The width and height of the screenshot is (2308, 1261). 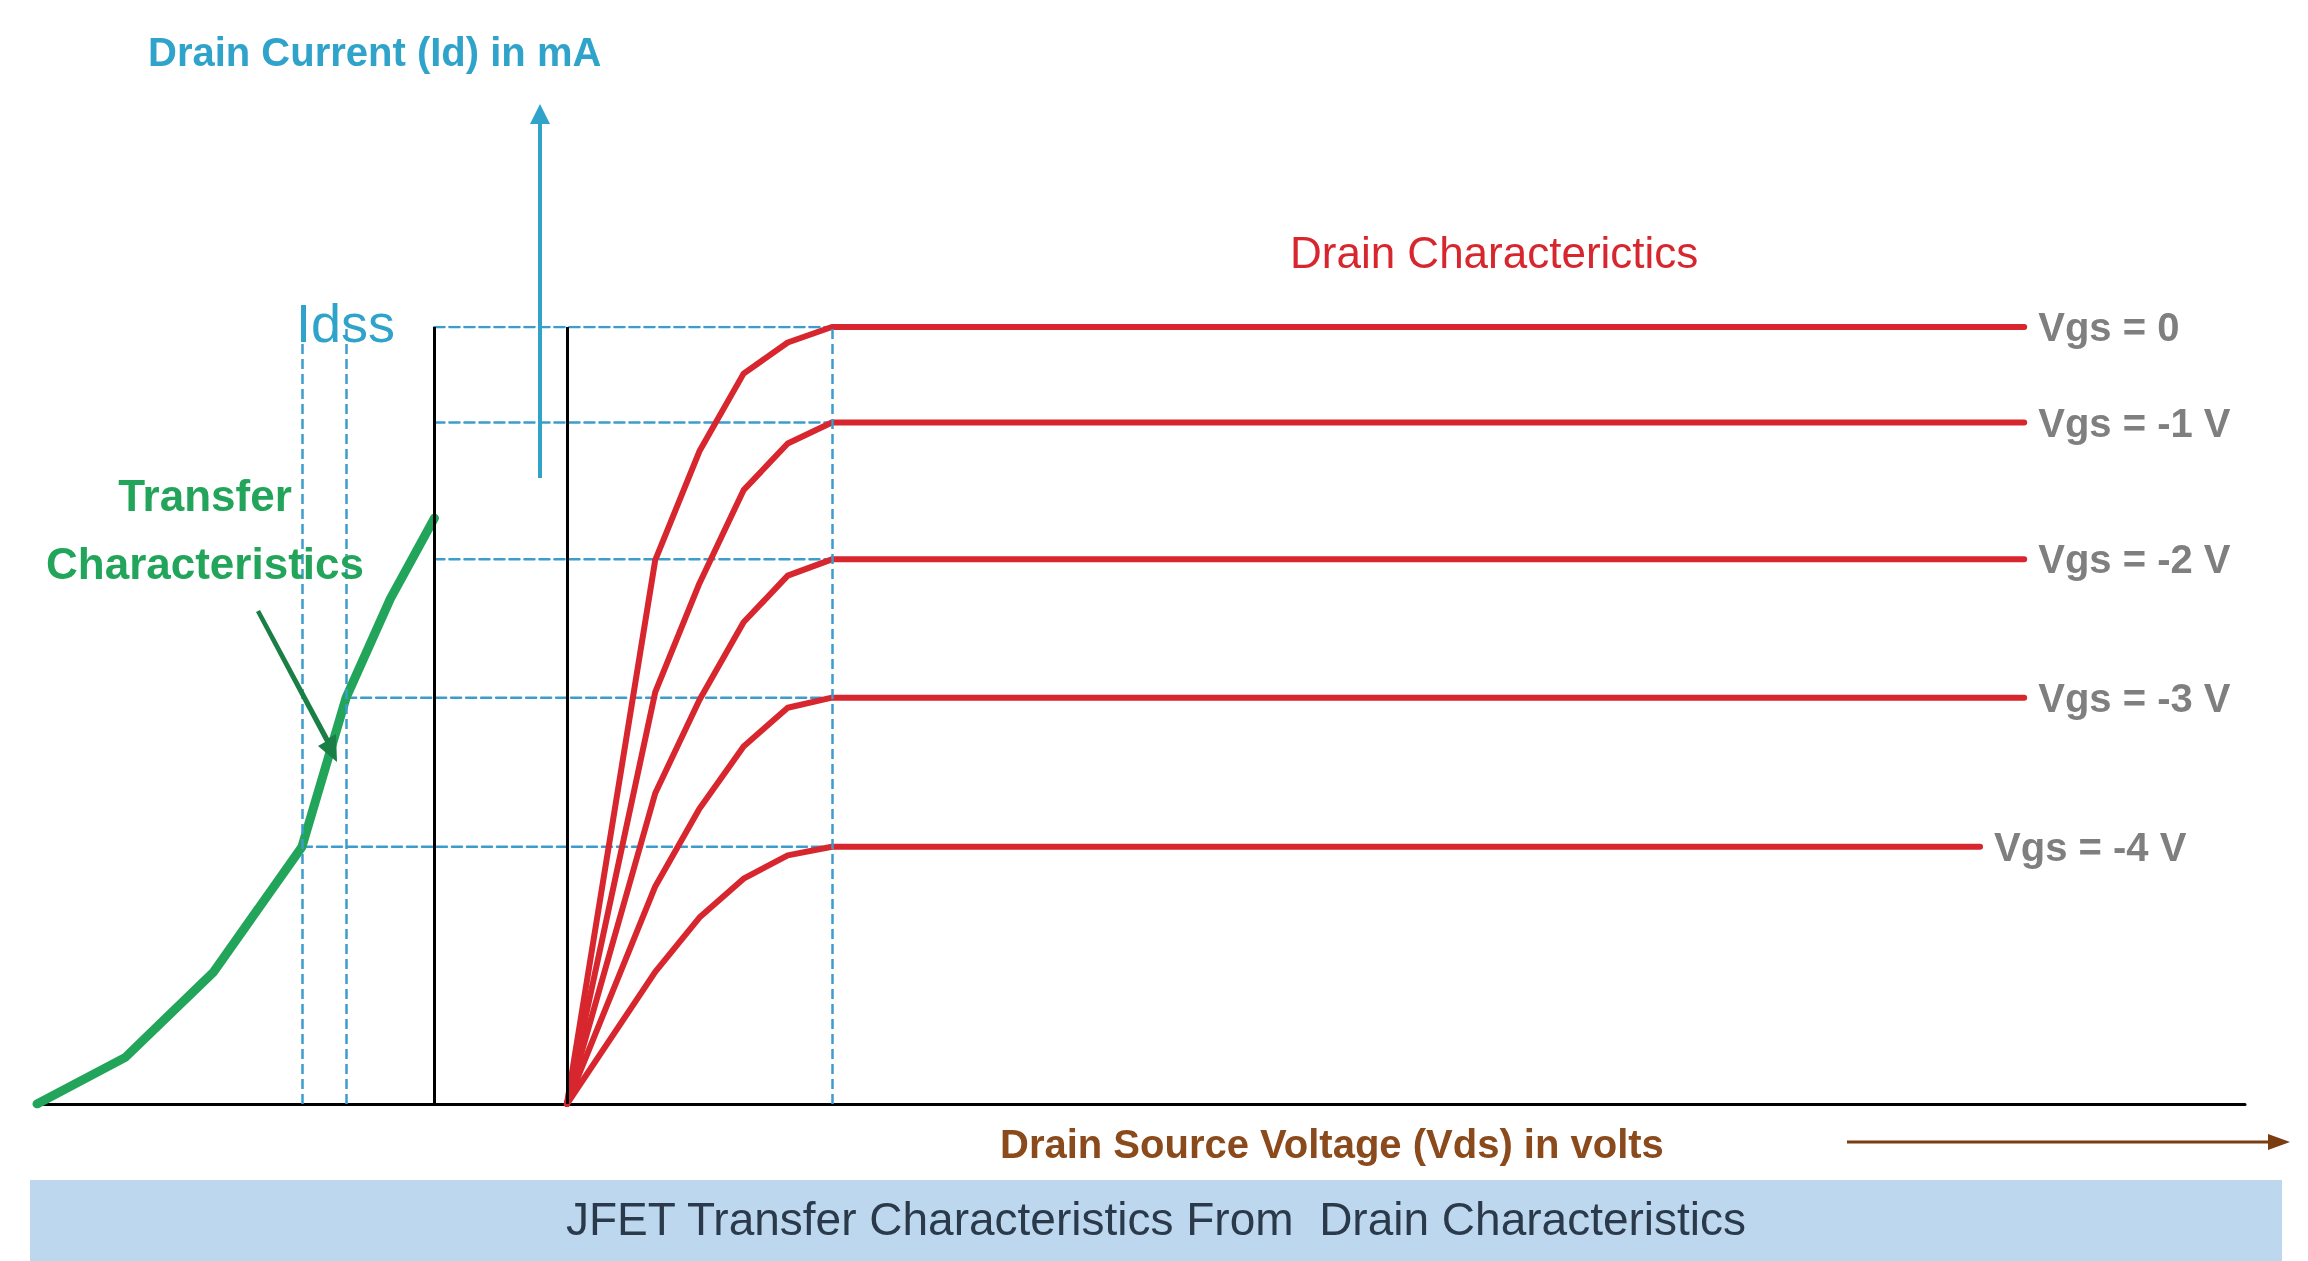 What do you see at coordinates (1332, 1144) in the screenshot?
I see `x-axis-title: Drain Source Voltage (Vds) in volts` at bounding box center [1332, 1144].